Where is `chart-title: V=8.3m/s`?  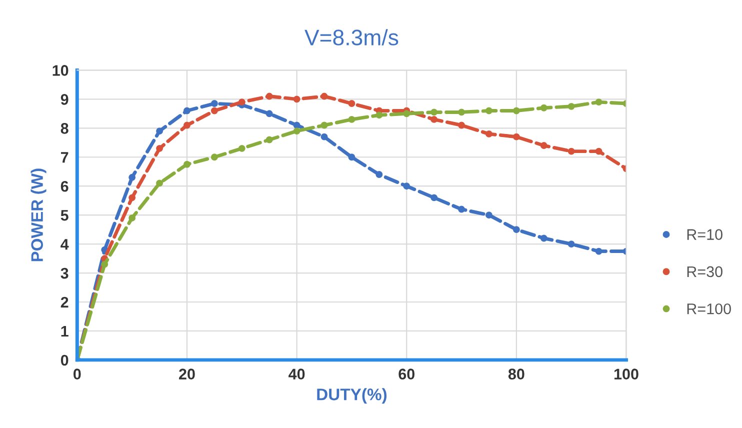
chart-title: V=8.3m/s is located at coordinates (351, 37).